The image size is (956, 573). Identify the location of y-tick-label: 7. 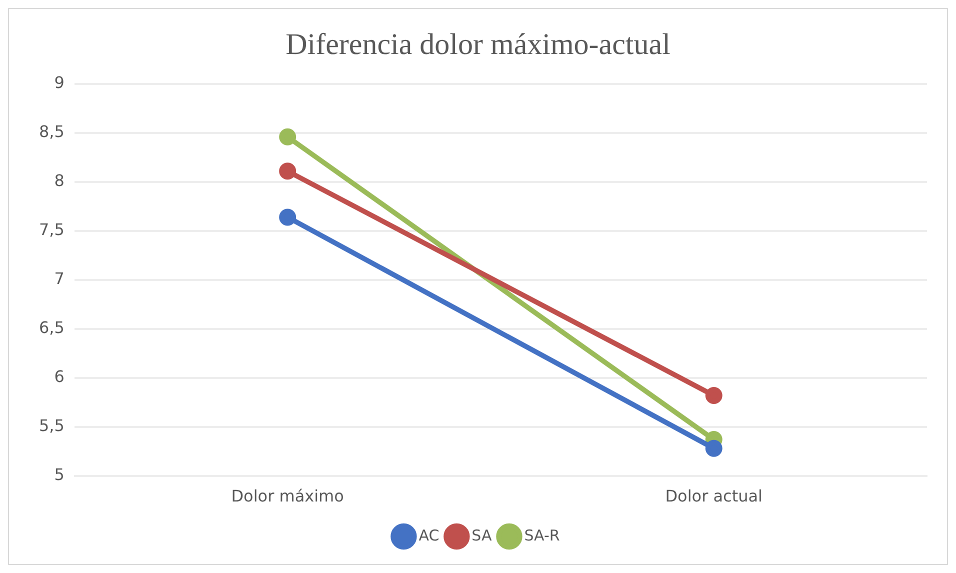
(59, 278).